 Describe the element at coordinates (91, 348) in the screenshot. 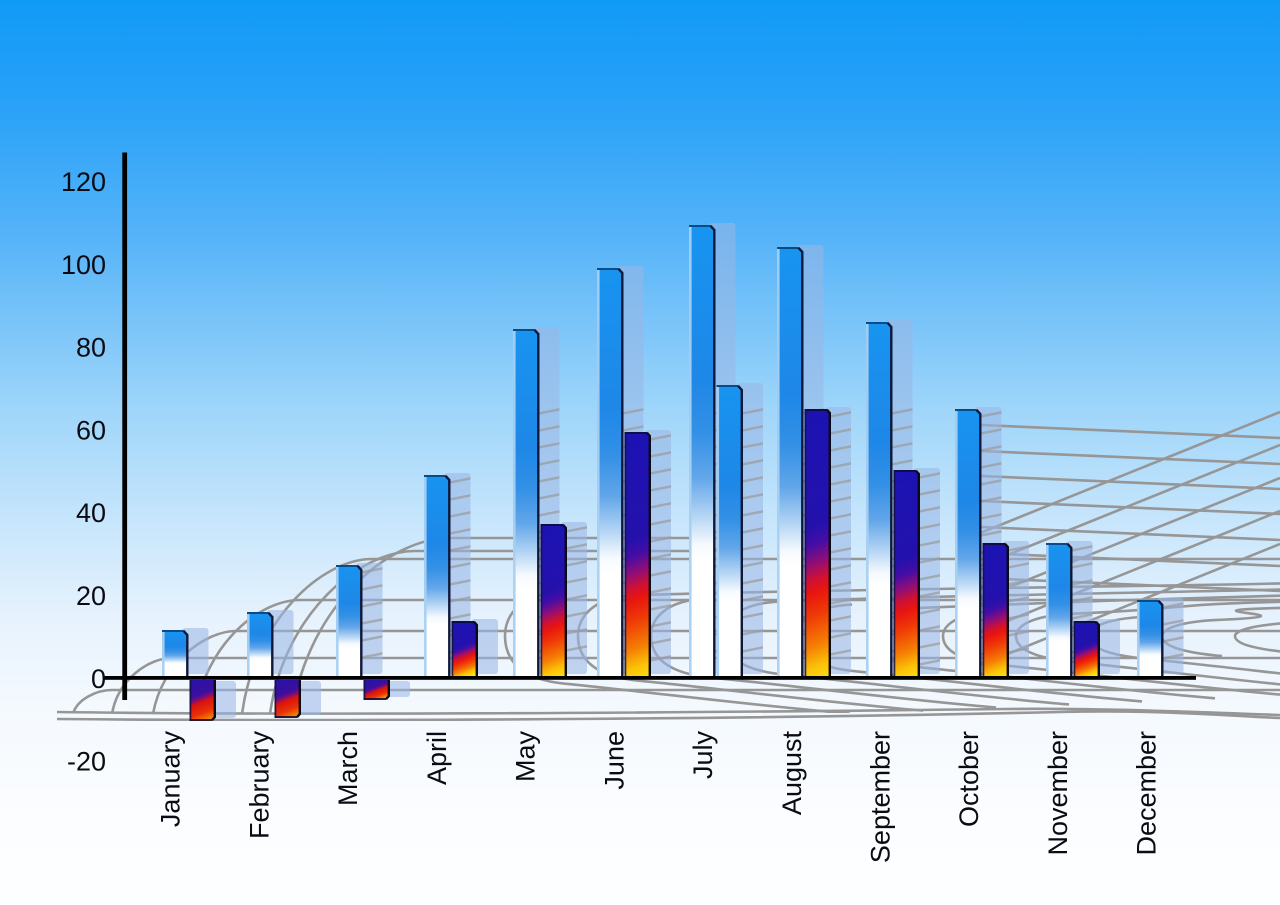

I see `svg-text: 80` at that location.